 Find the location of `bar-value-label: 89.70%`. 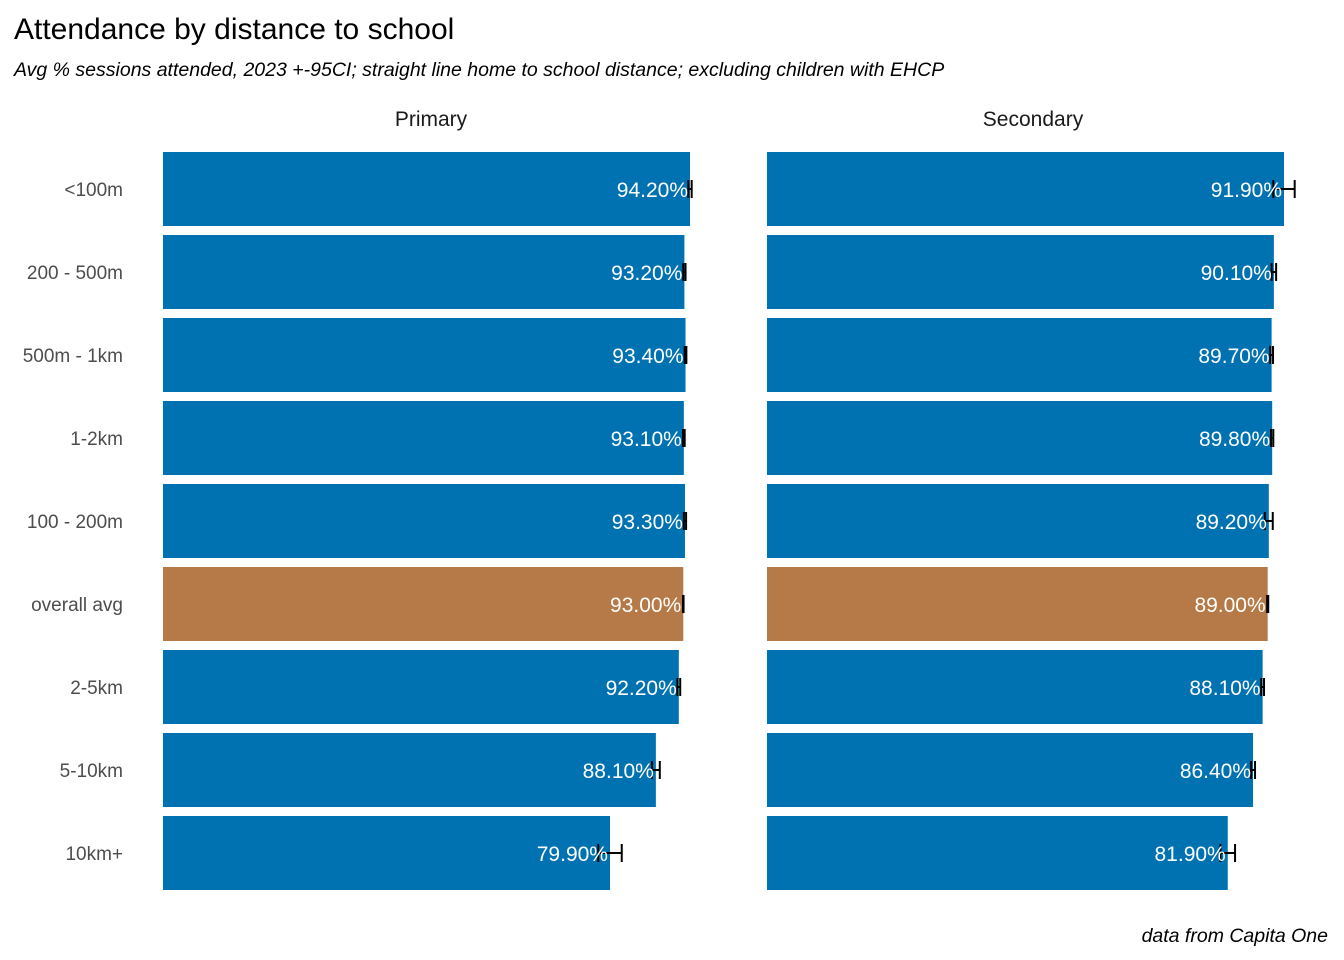

bar-value-label: 89.70% is located at coordinates (1233, 356).